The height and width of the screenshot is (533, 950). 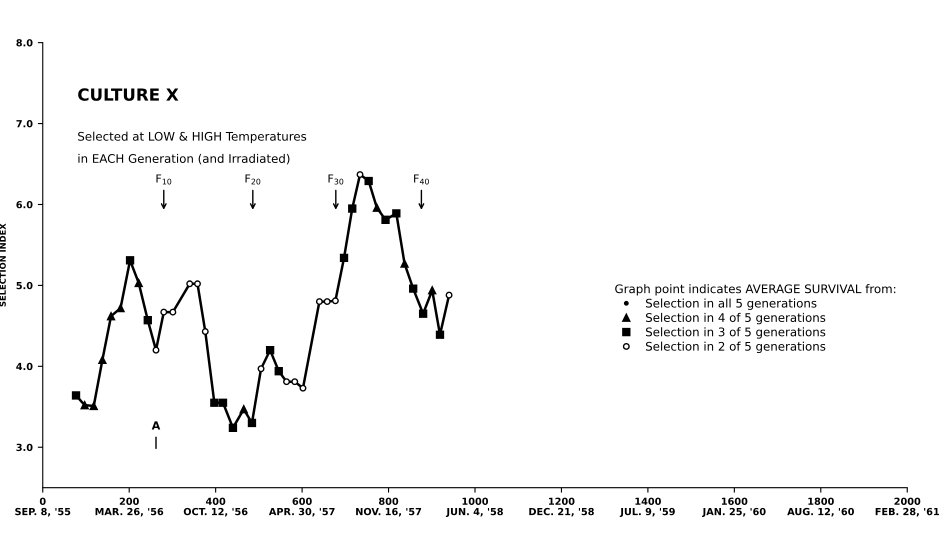 I want to click on text: CULTURE X, so click(x=128, y=94).